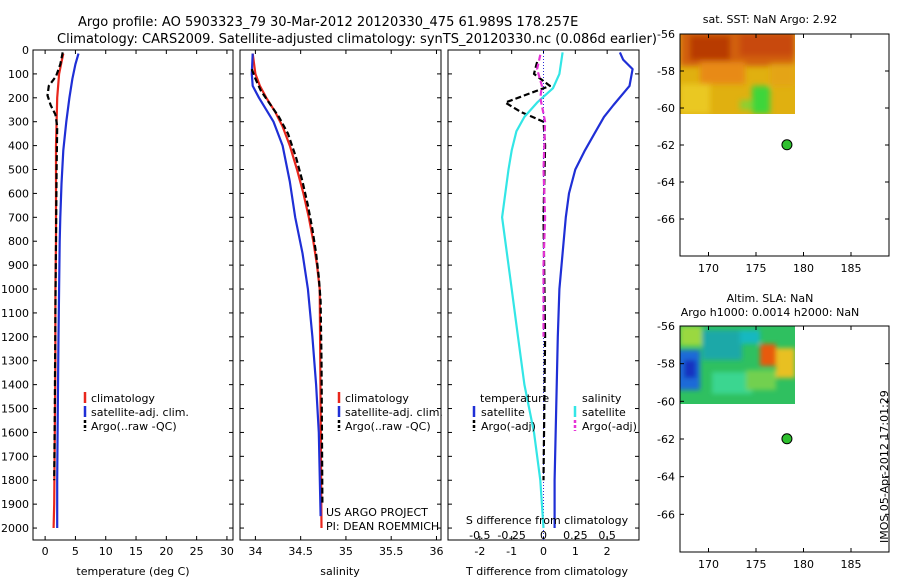 This screenshot has height=580, width=900. Describe the element at coordinates (770, 298) in the screenshot. I see `sla-map-title-line1: Altim. SLA: NaN` at that location.